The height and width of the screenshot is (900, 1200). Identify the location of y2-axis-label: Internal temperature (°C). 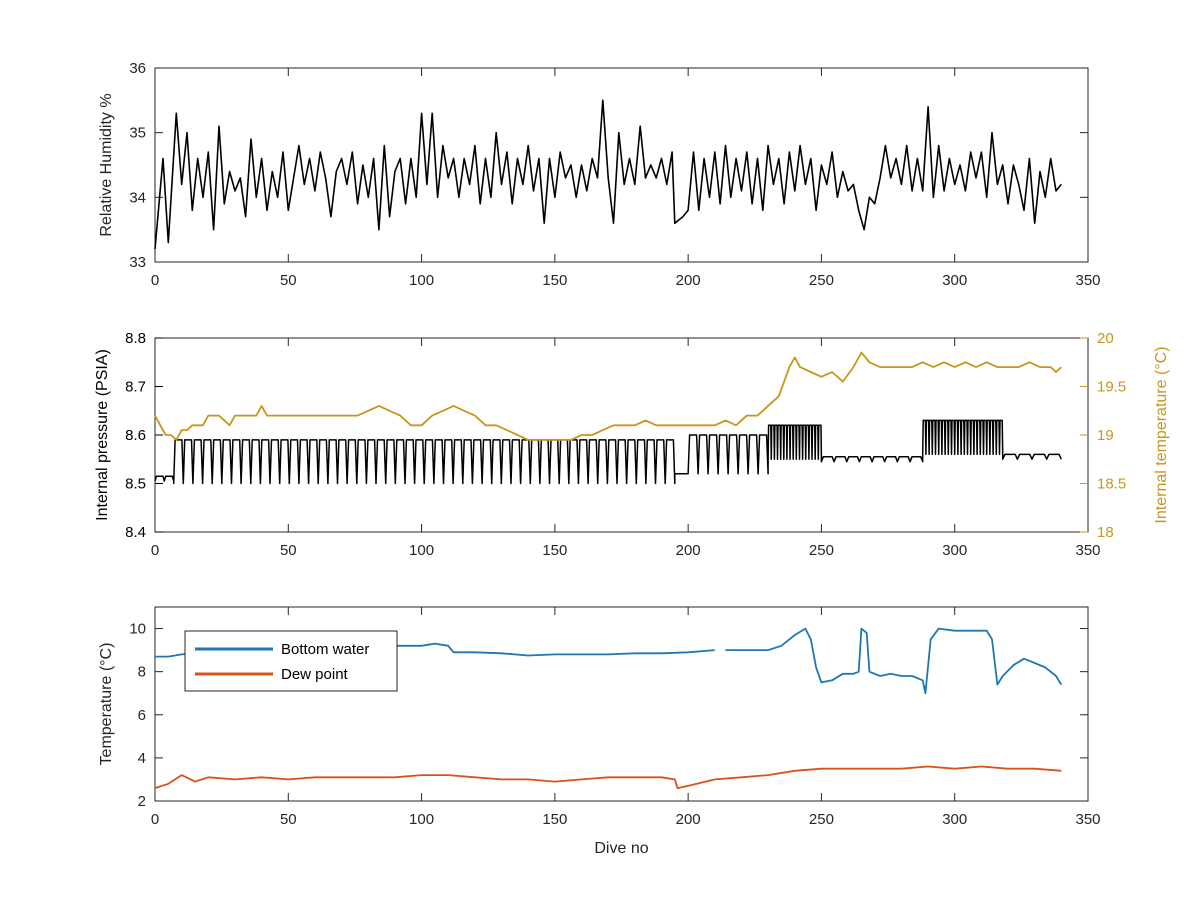
(1161, 434).